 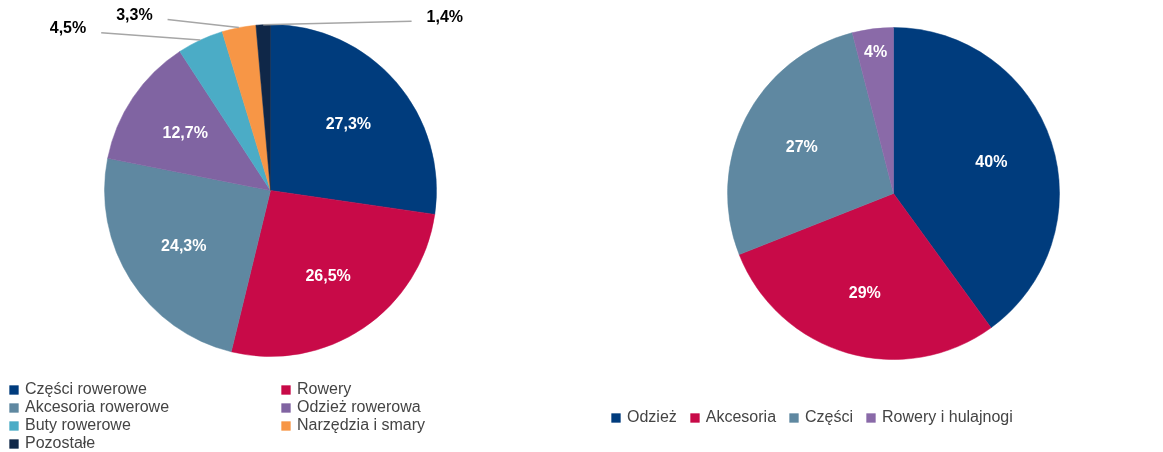 What do you see at coordinates (134, 15) in the screenshot?
I see `data-label: 3,3%` at bounding box center [134, 15].